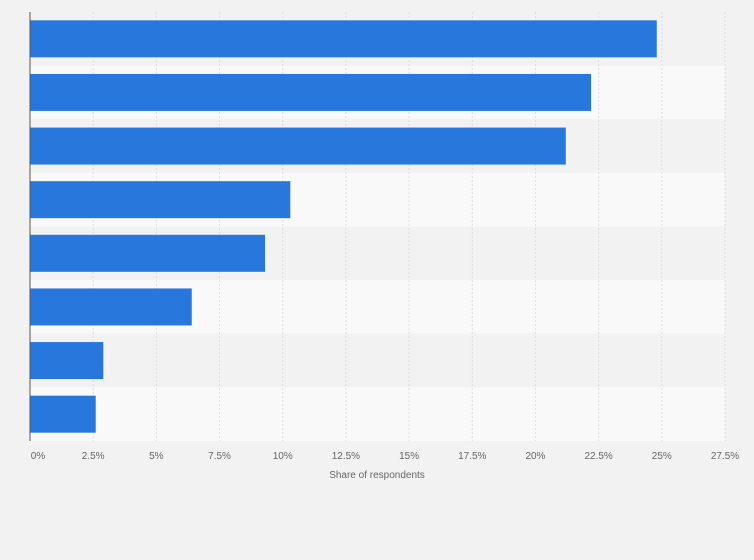  Describe the element at coordinates (156, 456) in the screenshot. I see `x-tick-label: 5%` at that location.